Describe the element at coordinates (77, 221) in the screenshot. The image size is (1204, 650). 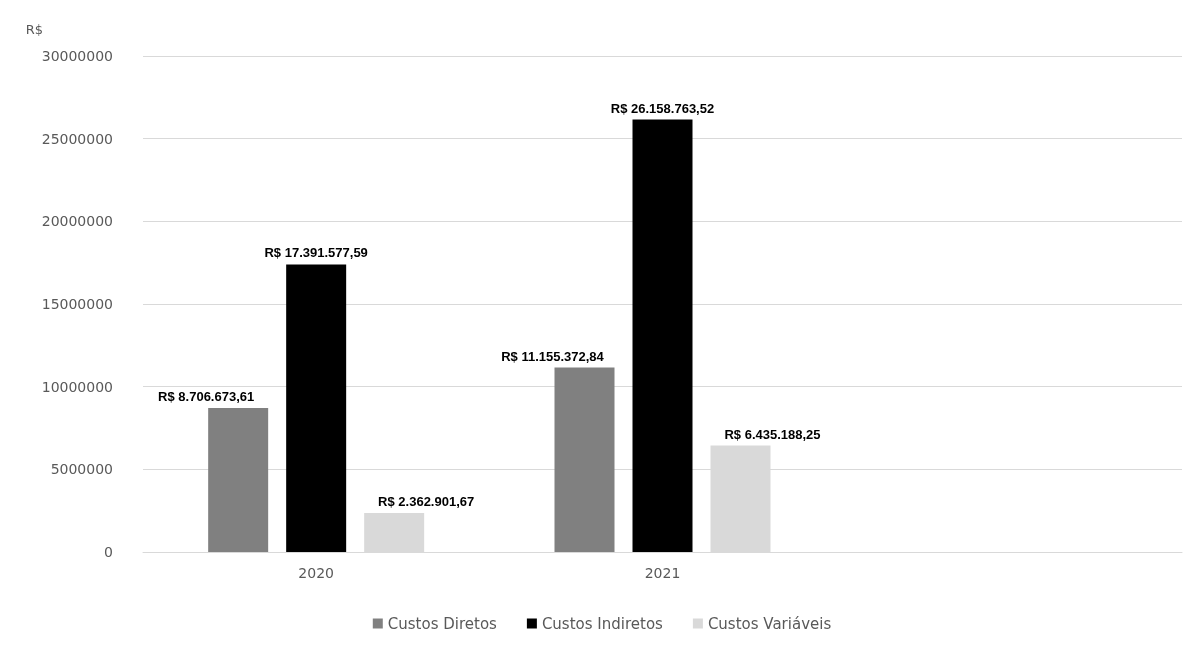
I see `y-tick-label: 20000000` at that location.